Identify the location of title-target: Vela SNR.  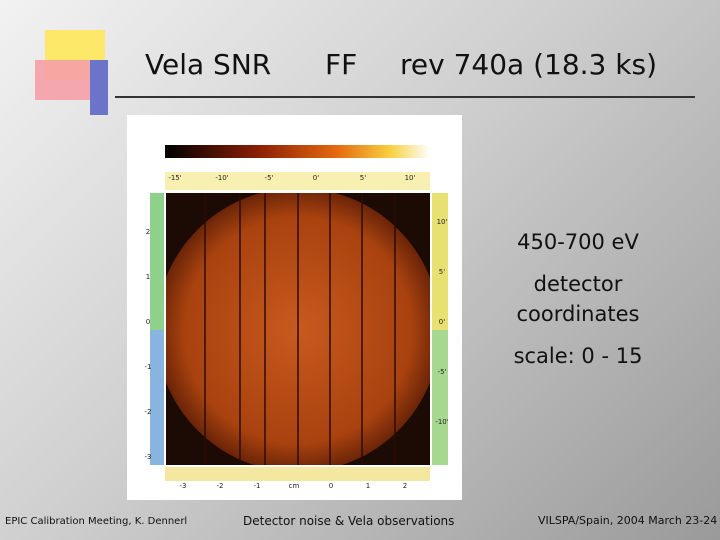
(208, 64).